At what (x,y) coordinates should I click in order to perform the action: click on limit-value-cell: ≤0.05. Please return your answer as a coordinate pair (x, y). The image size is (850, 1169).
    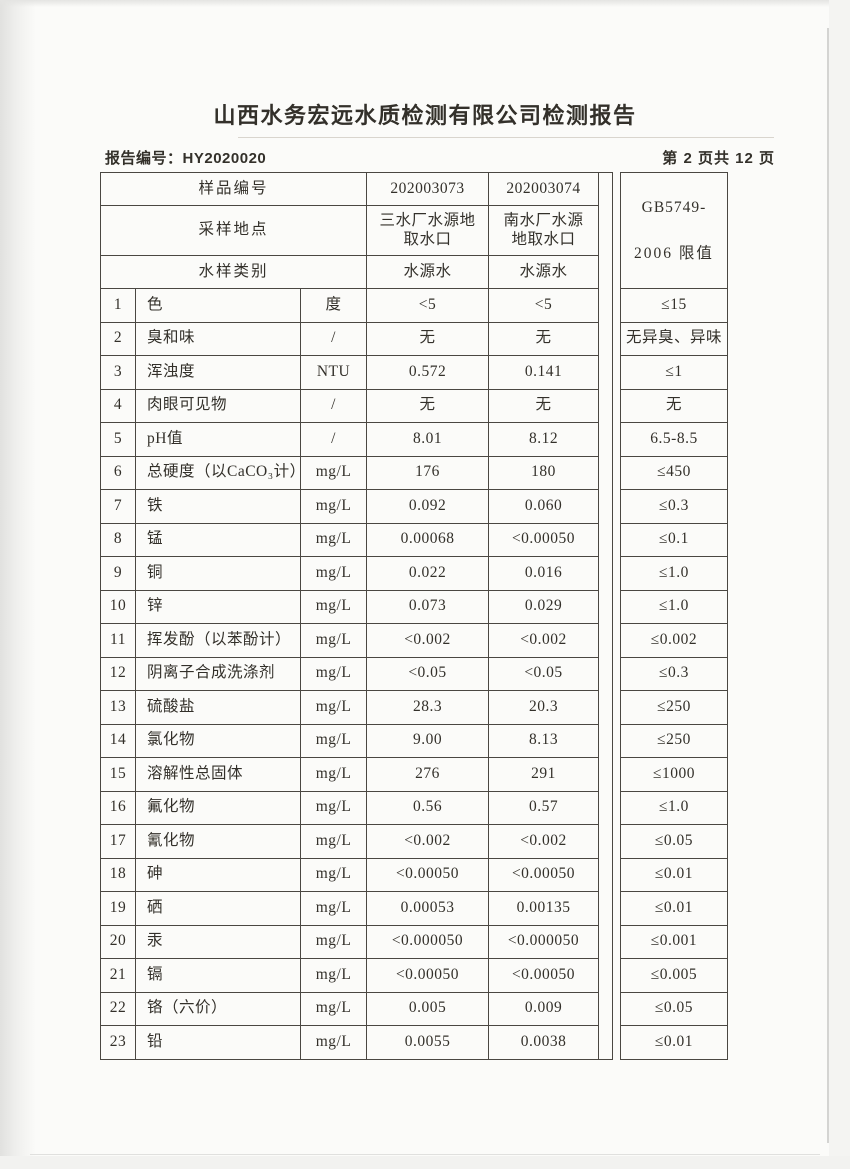
    Looking at the image, I should click on (674, 841).